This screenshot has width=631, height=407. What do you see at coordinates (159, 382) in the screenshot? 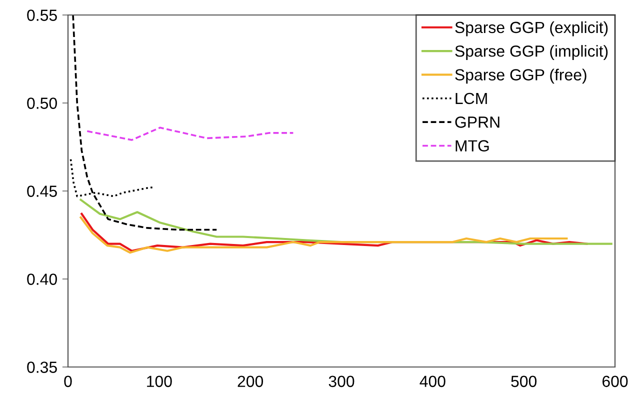
I see `x-tick-label: 100` at bounding box center [159, 382].